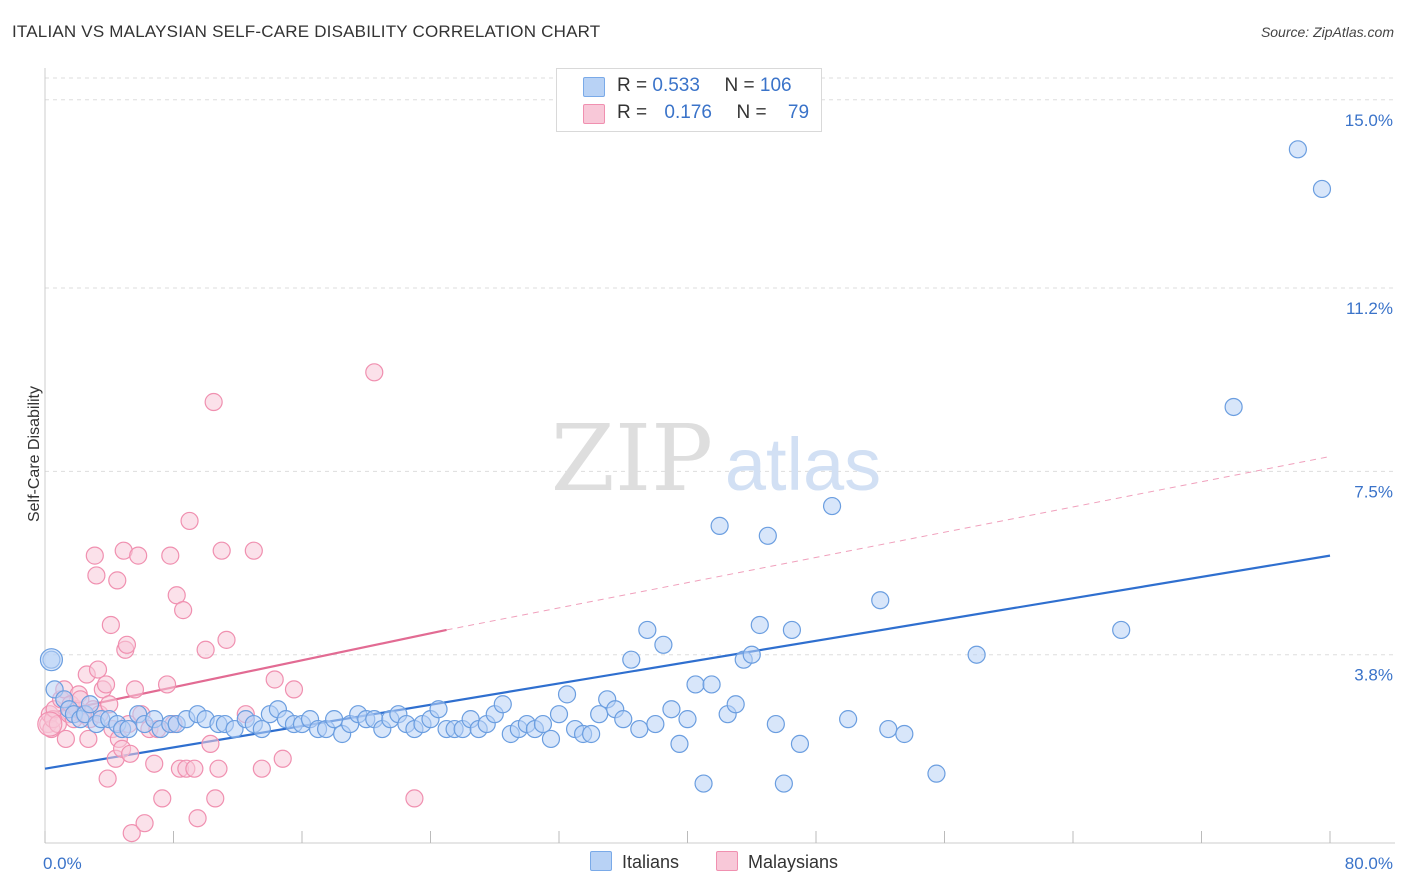 This screenshot has width=1406, height=892. I want to click on watermark-atlas: atlas, so click(803, 464).